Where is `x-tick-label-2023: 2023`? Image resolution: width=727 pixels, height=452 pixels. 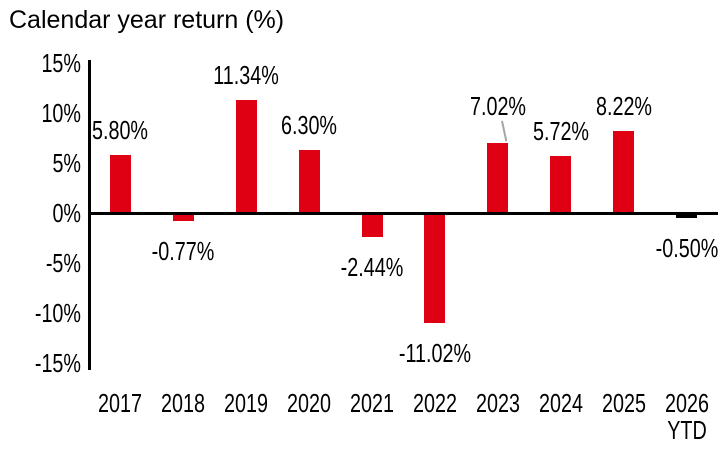 x-tick-label-2023: 2023 is located at coordinates (497, 403).